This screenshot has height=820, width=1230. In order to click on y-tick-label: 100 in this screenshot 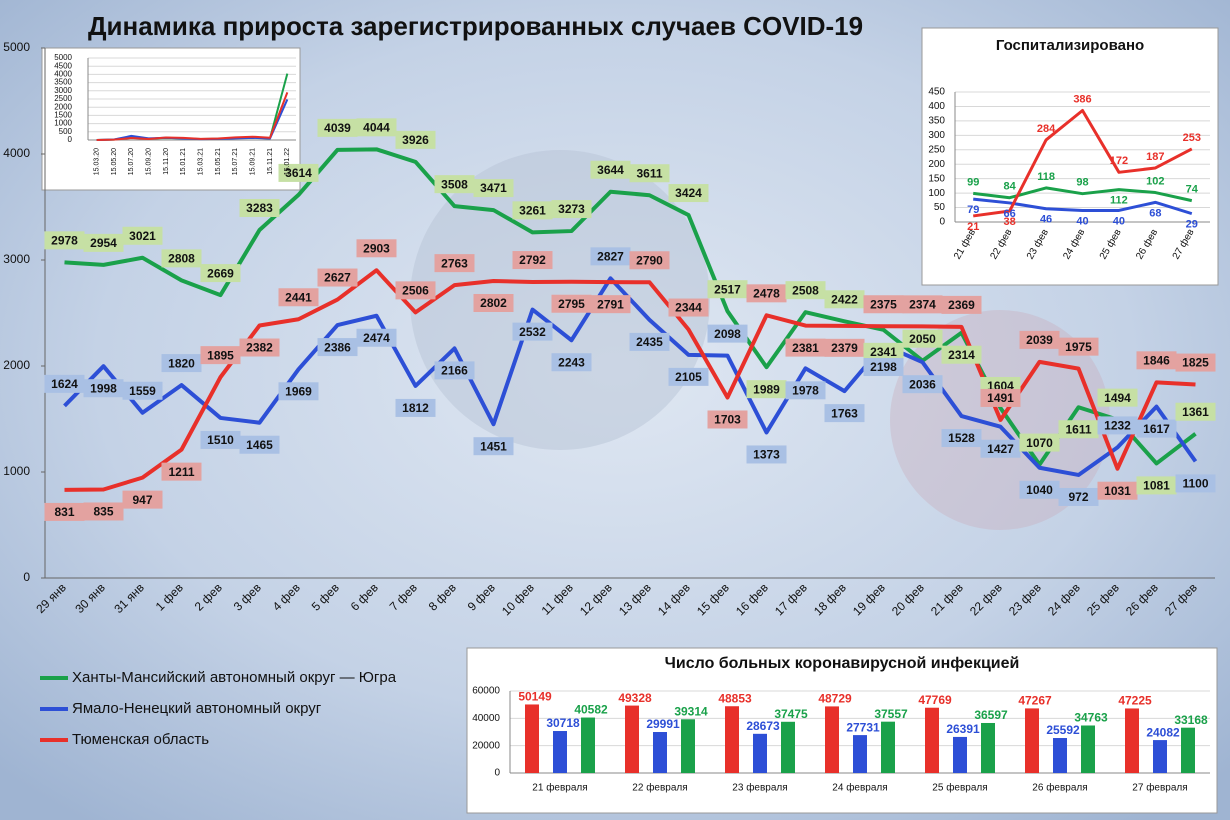, I will do `click(936, 193)`.